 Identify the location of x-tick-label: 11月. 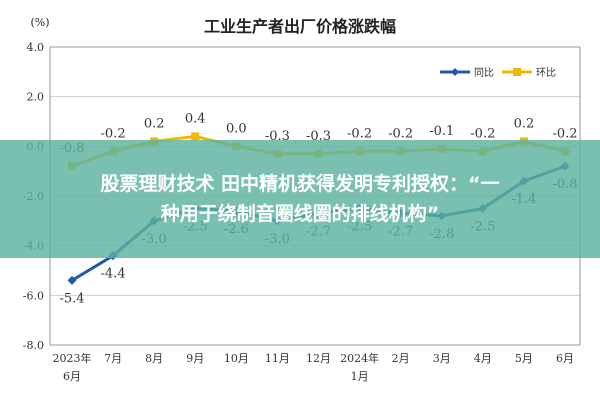
(277, 358).